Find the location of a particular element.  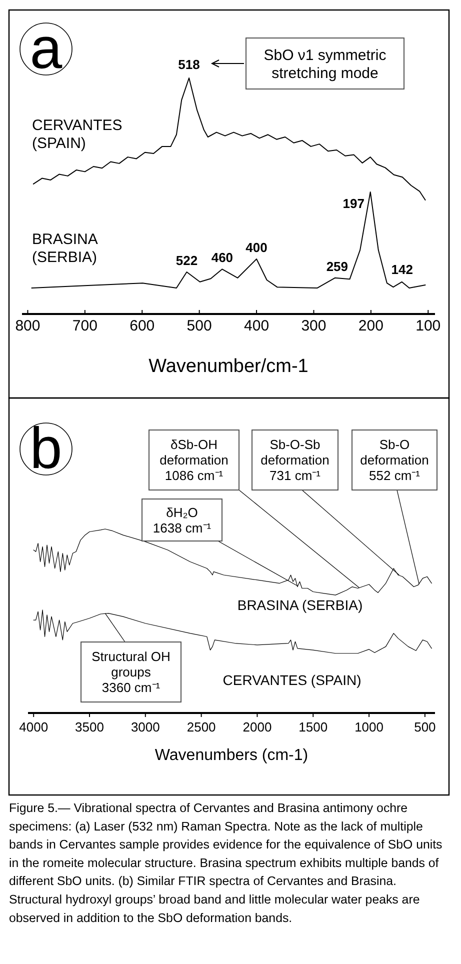

annotation: 197 is located at coordinates (353, 203).